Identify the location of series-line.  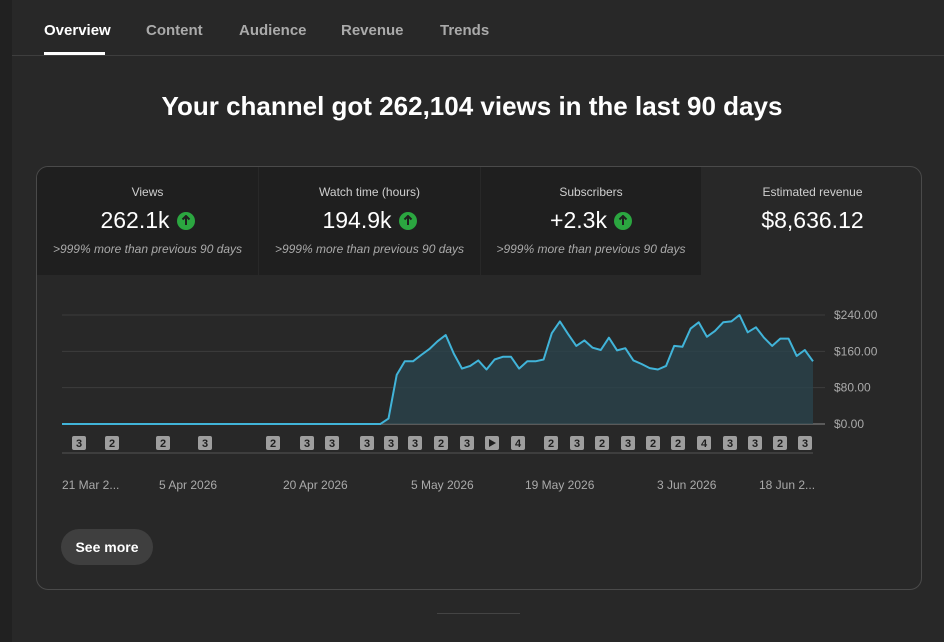
(438, 369).